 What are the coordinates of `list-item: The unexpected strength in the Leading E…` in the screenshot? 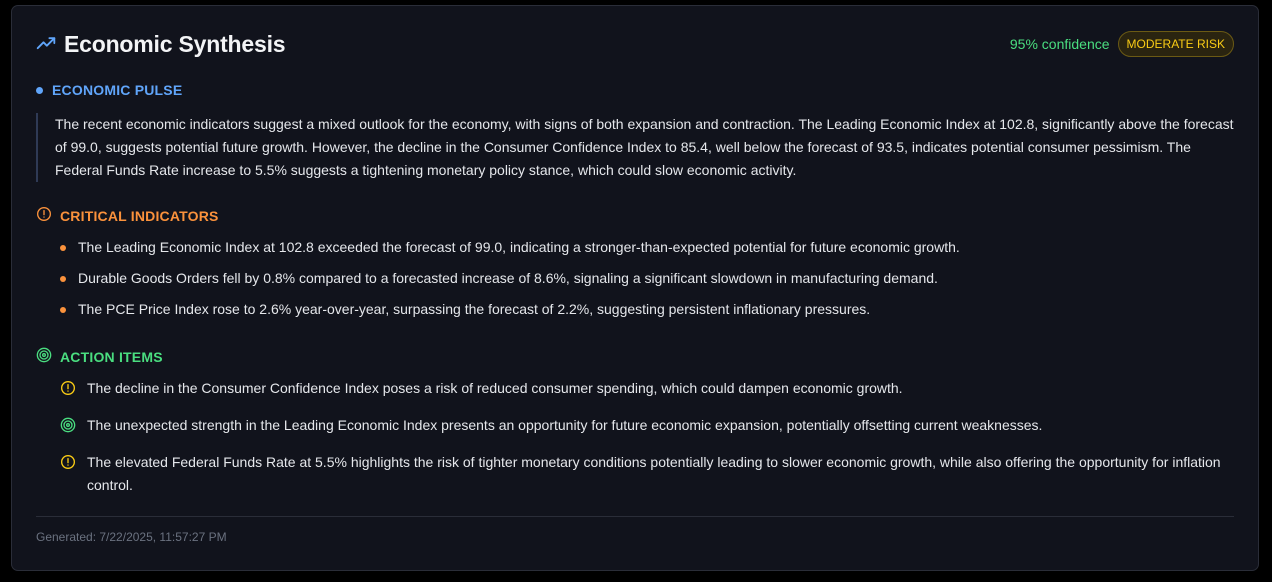 It's located at (650, 427).